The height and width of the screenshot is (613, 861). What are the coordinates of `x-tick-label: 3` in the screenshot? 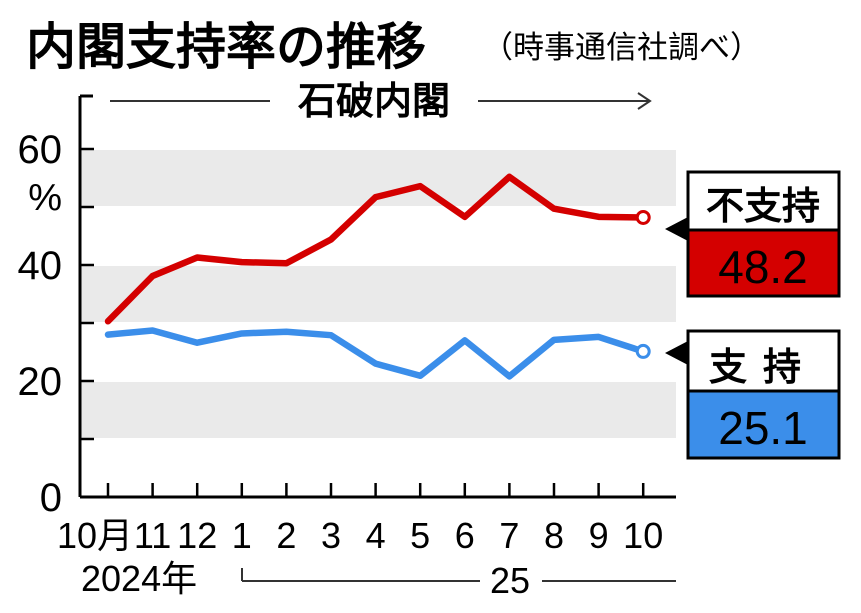 It's located at (331, 535).